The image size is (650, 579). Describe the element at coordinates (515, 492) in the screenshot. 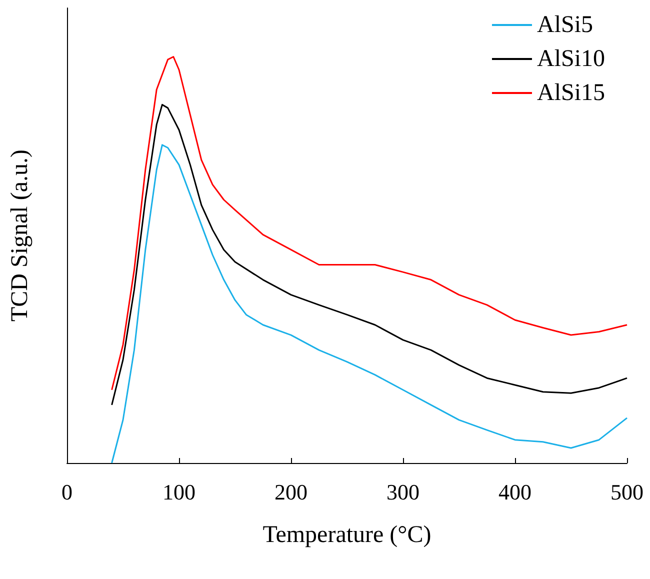

I see `x-tick-label: 400` at that location.